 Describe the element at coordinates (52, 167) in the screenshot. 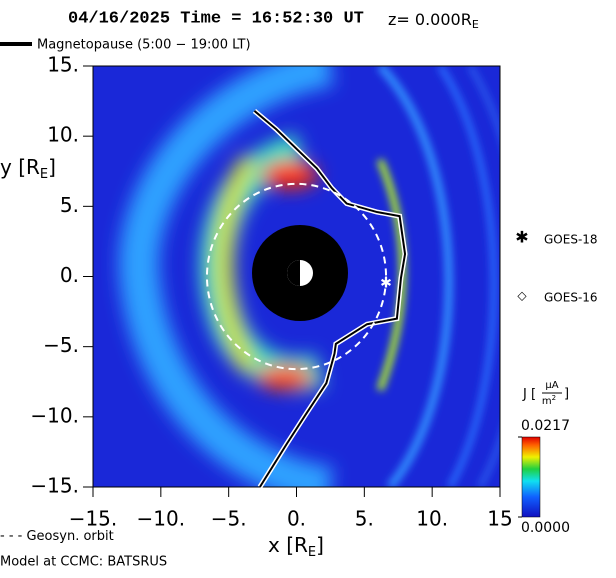

I see `y-label-end: ]` at that location.